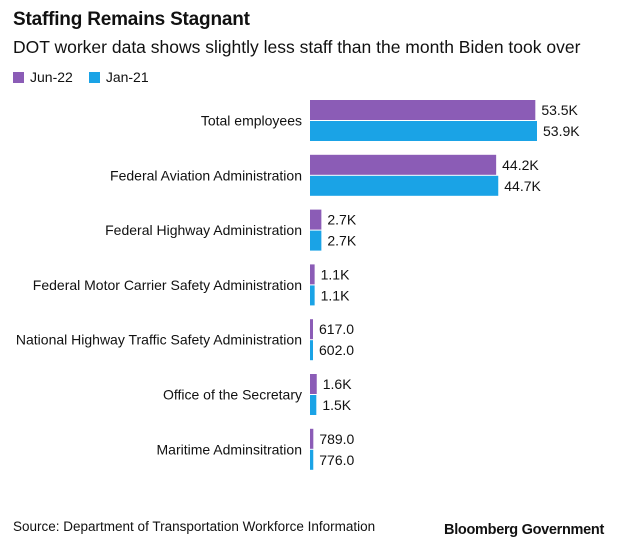 The height and width of the screenshot is (547, 620). What do you see at coordinates (341, 220) in the screenshot?
I see `data-label-jun-22-federal-highway-administration: 2.7K` at bounding box center [341, 220].